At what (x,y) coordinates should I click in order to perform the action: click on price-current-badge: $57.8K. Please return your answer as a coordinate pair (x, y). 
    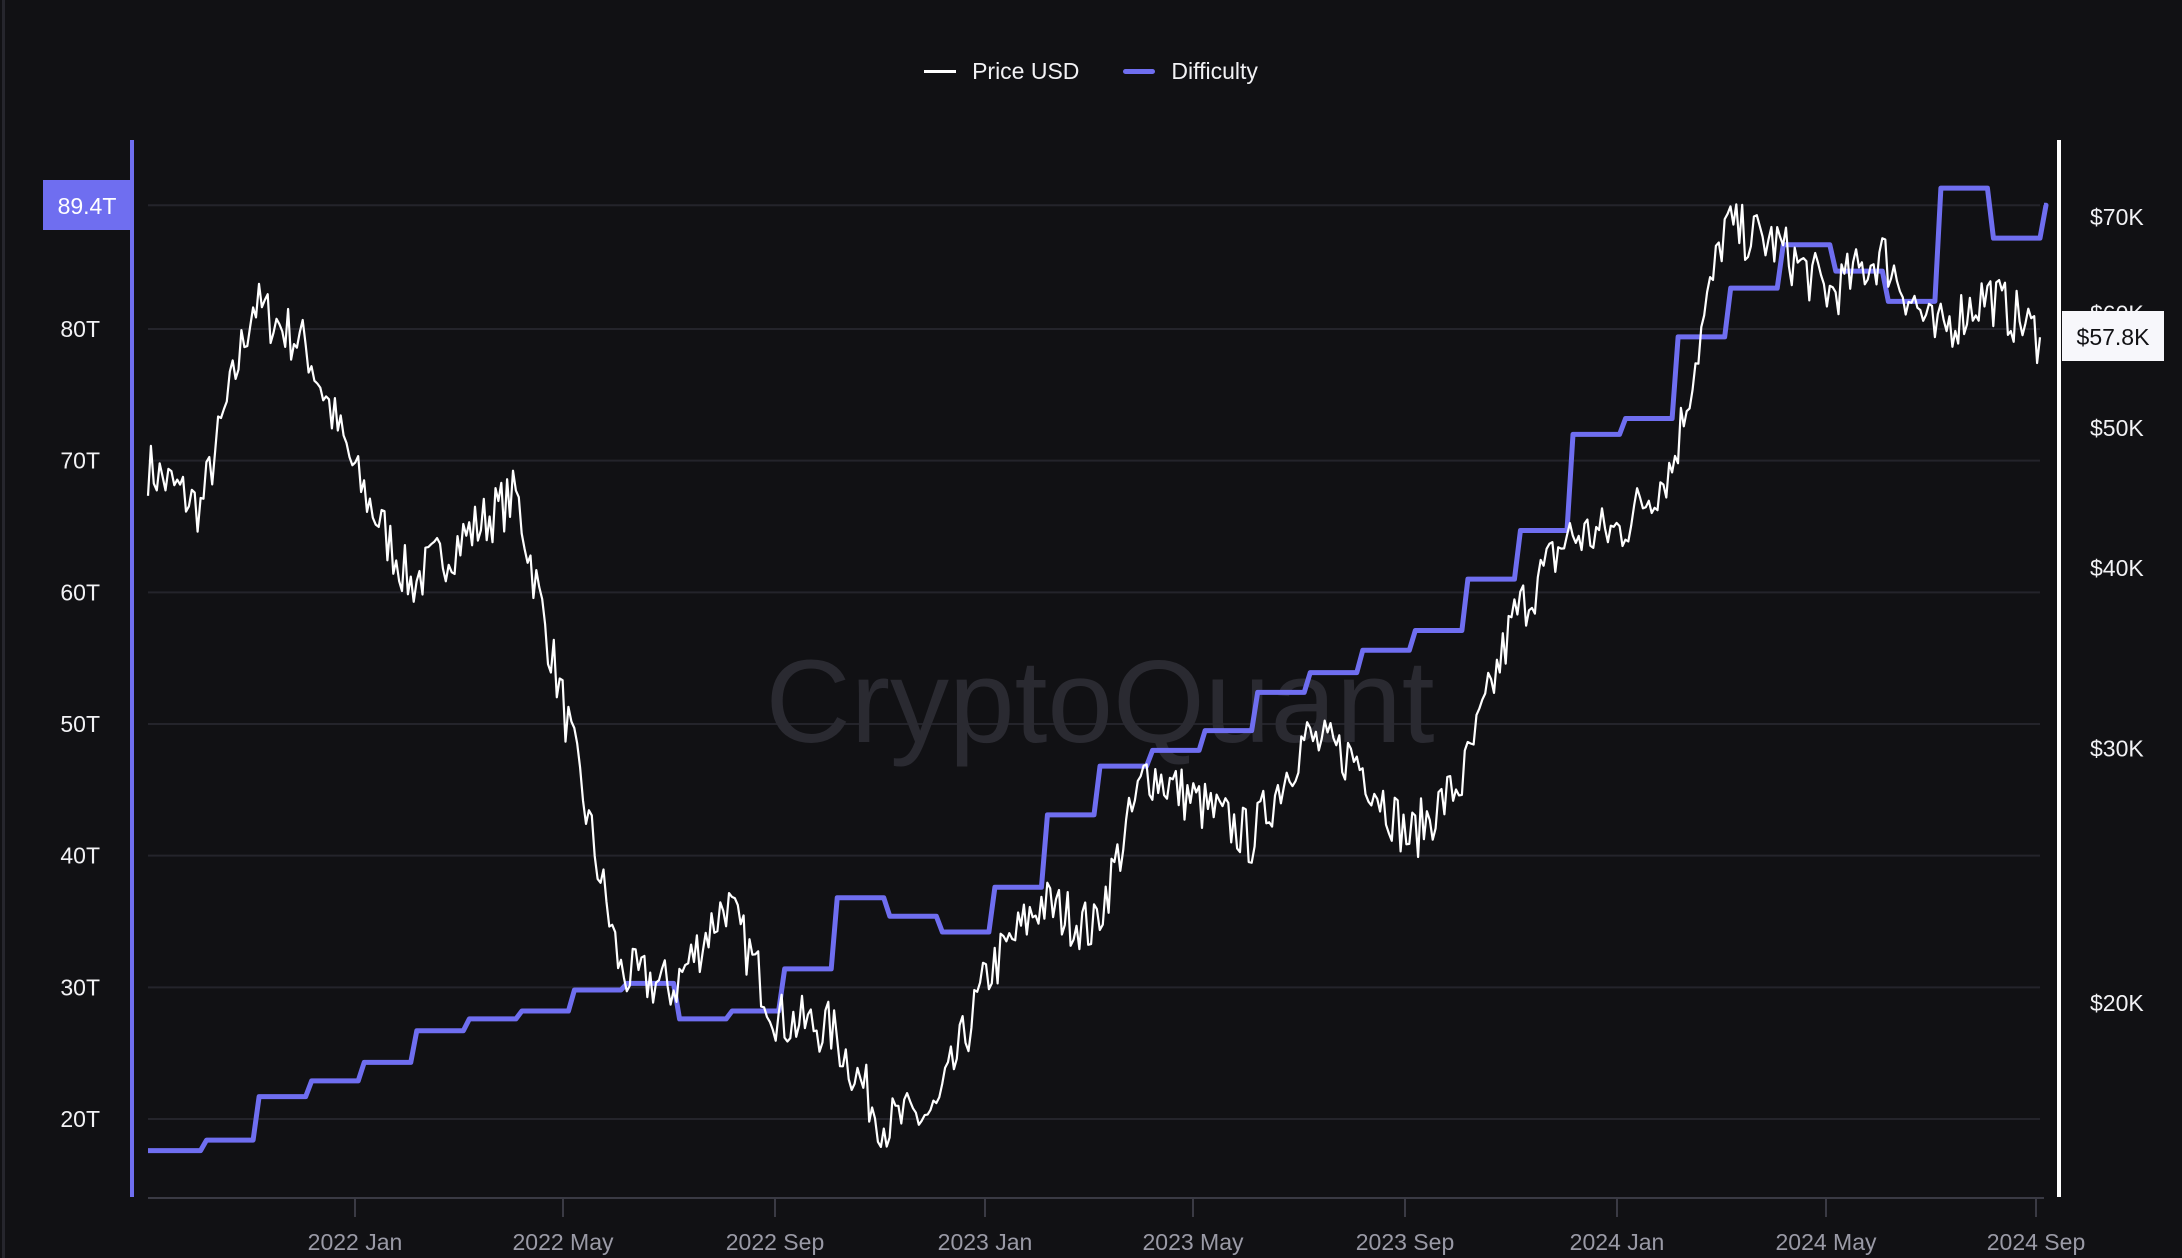
    Looking at the image, I should click on (2113, 336).